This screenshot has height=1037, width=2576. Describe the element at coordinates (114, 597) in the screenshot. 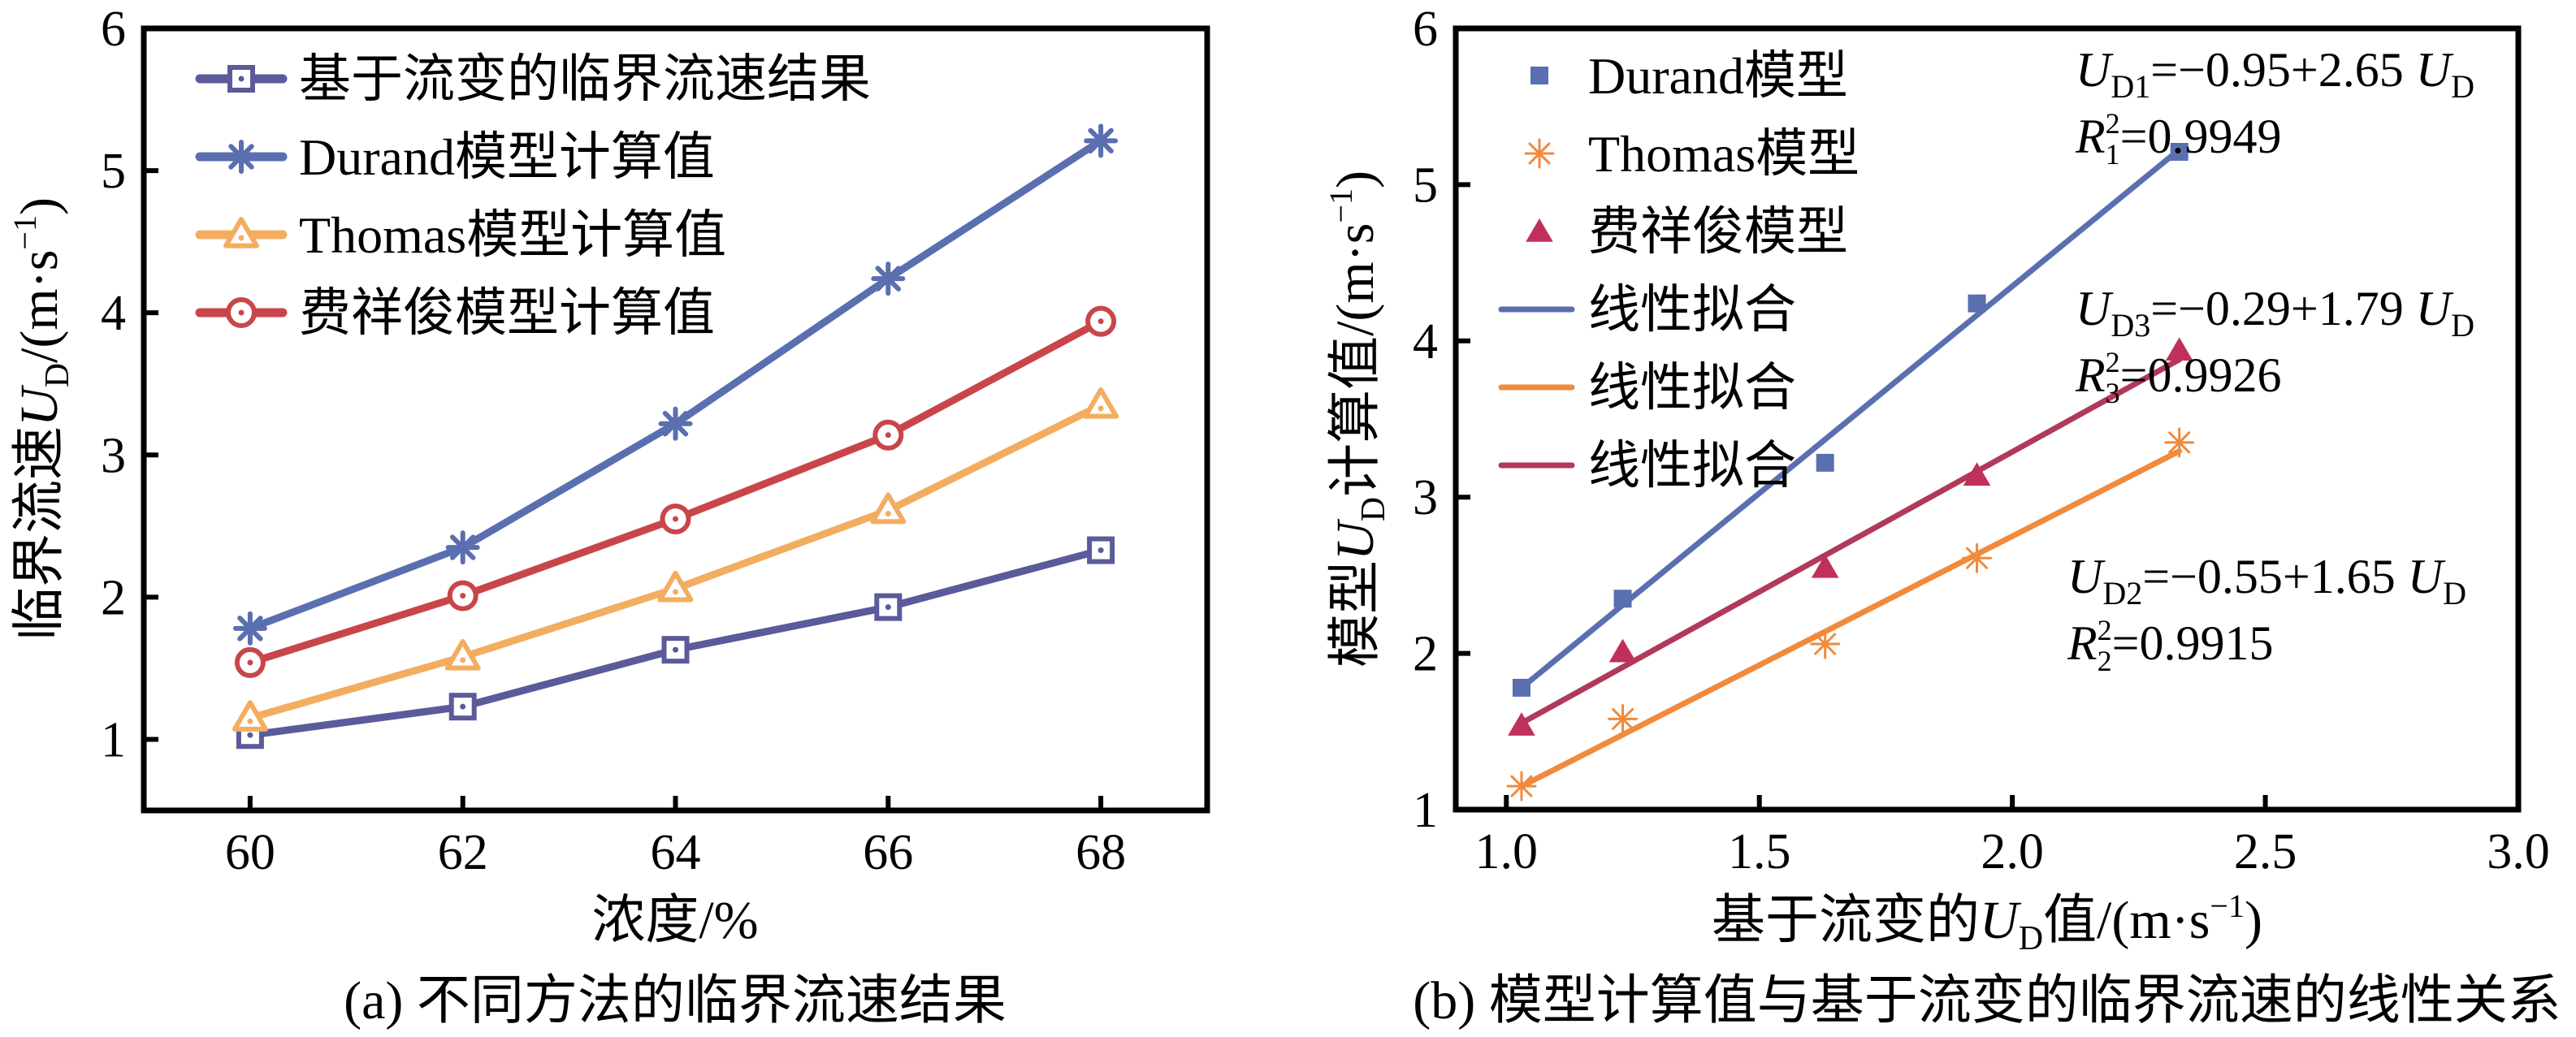

I see `panel-a-y-tick-label: 2` at that location.